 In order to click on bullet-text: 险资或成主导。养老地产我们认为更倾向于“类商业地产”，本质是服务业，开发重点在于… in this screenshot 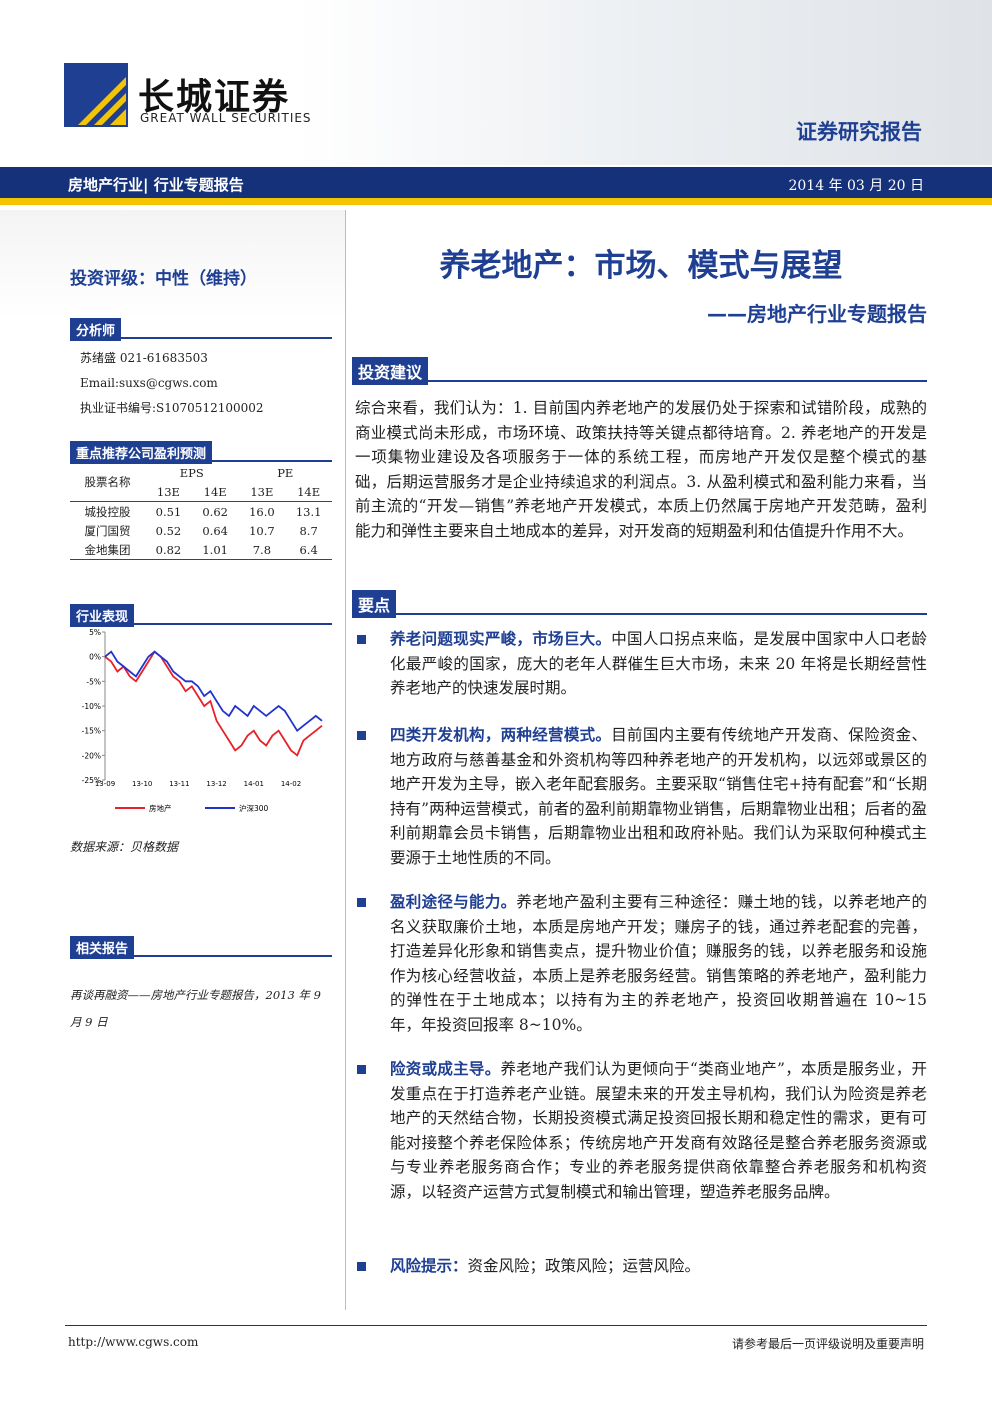, I will do `click(658, 1130)`.